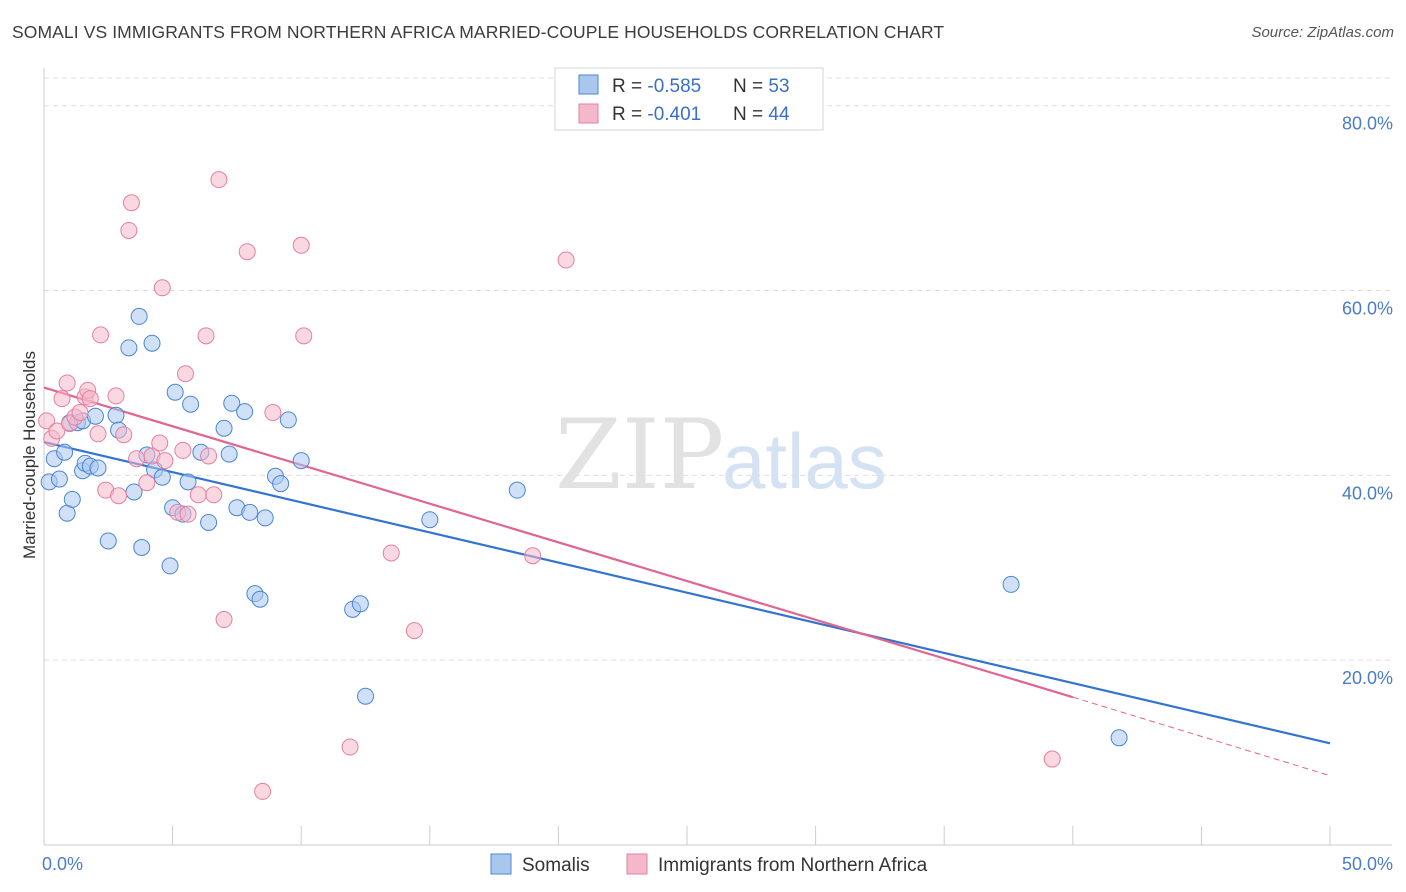 The height and width of the screenshot is (892, 1406). Describe the element at coordinates (62, 864) in the screenshot. I see `x-tick-label-min: 0.0%` at that location.